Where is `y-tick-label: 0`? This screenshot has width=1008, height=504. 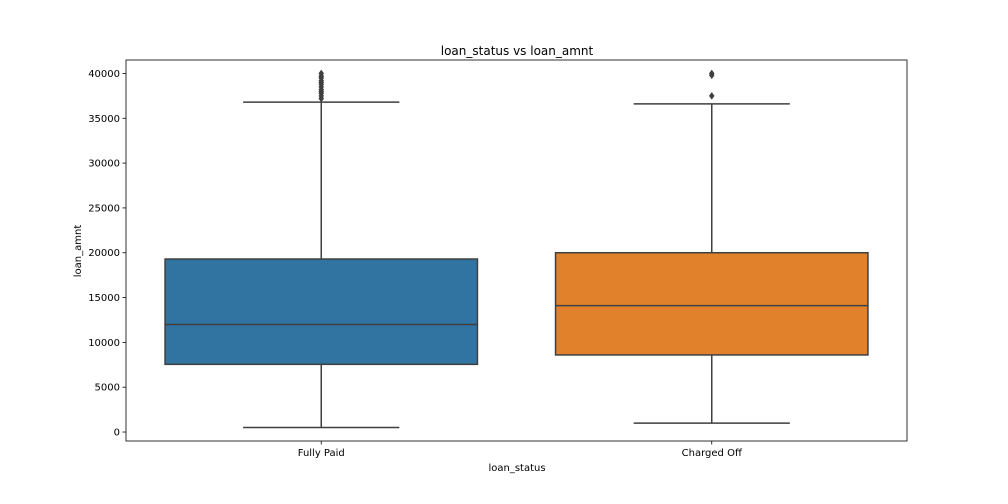 y-tick-label: 0 is located at coordinates (117, 433).